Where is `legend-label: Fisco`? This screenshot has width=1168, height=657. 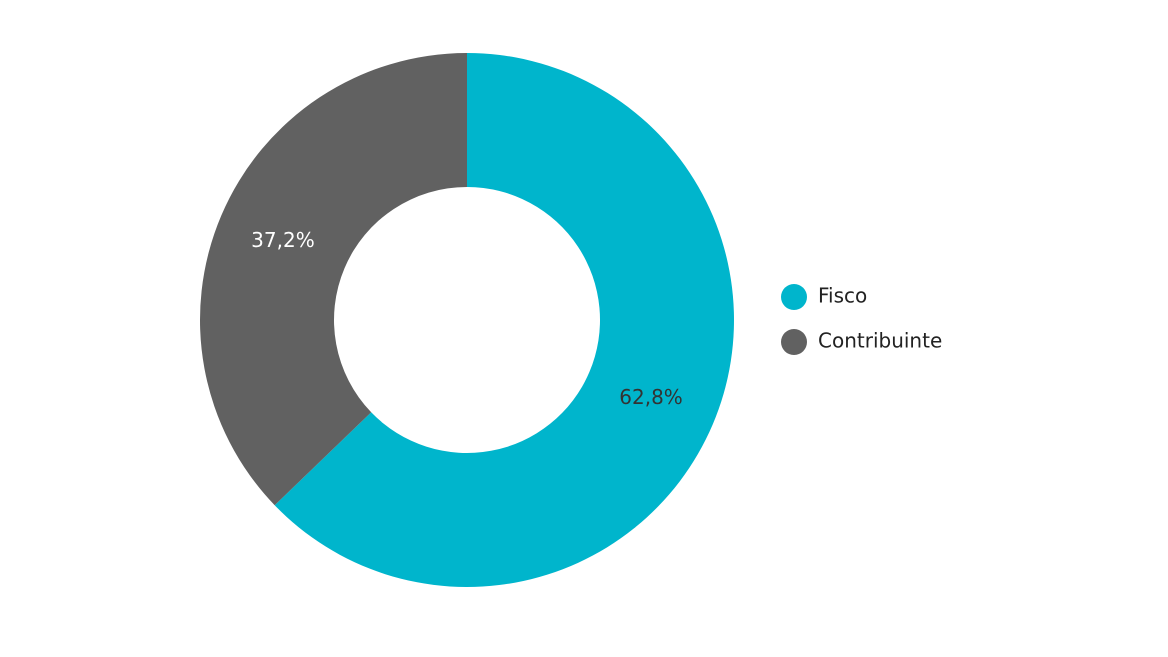 legend-label: Fisco is located at coordinates (842, 296).